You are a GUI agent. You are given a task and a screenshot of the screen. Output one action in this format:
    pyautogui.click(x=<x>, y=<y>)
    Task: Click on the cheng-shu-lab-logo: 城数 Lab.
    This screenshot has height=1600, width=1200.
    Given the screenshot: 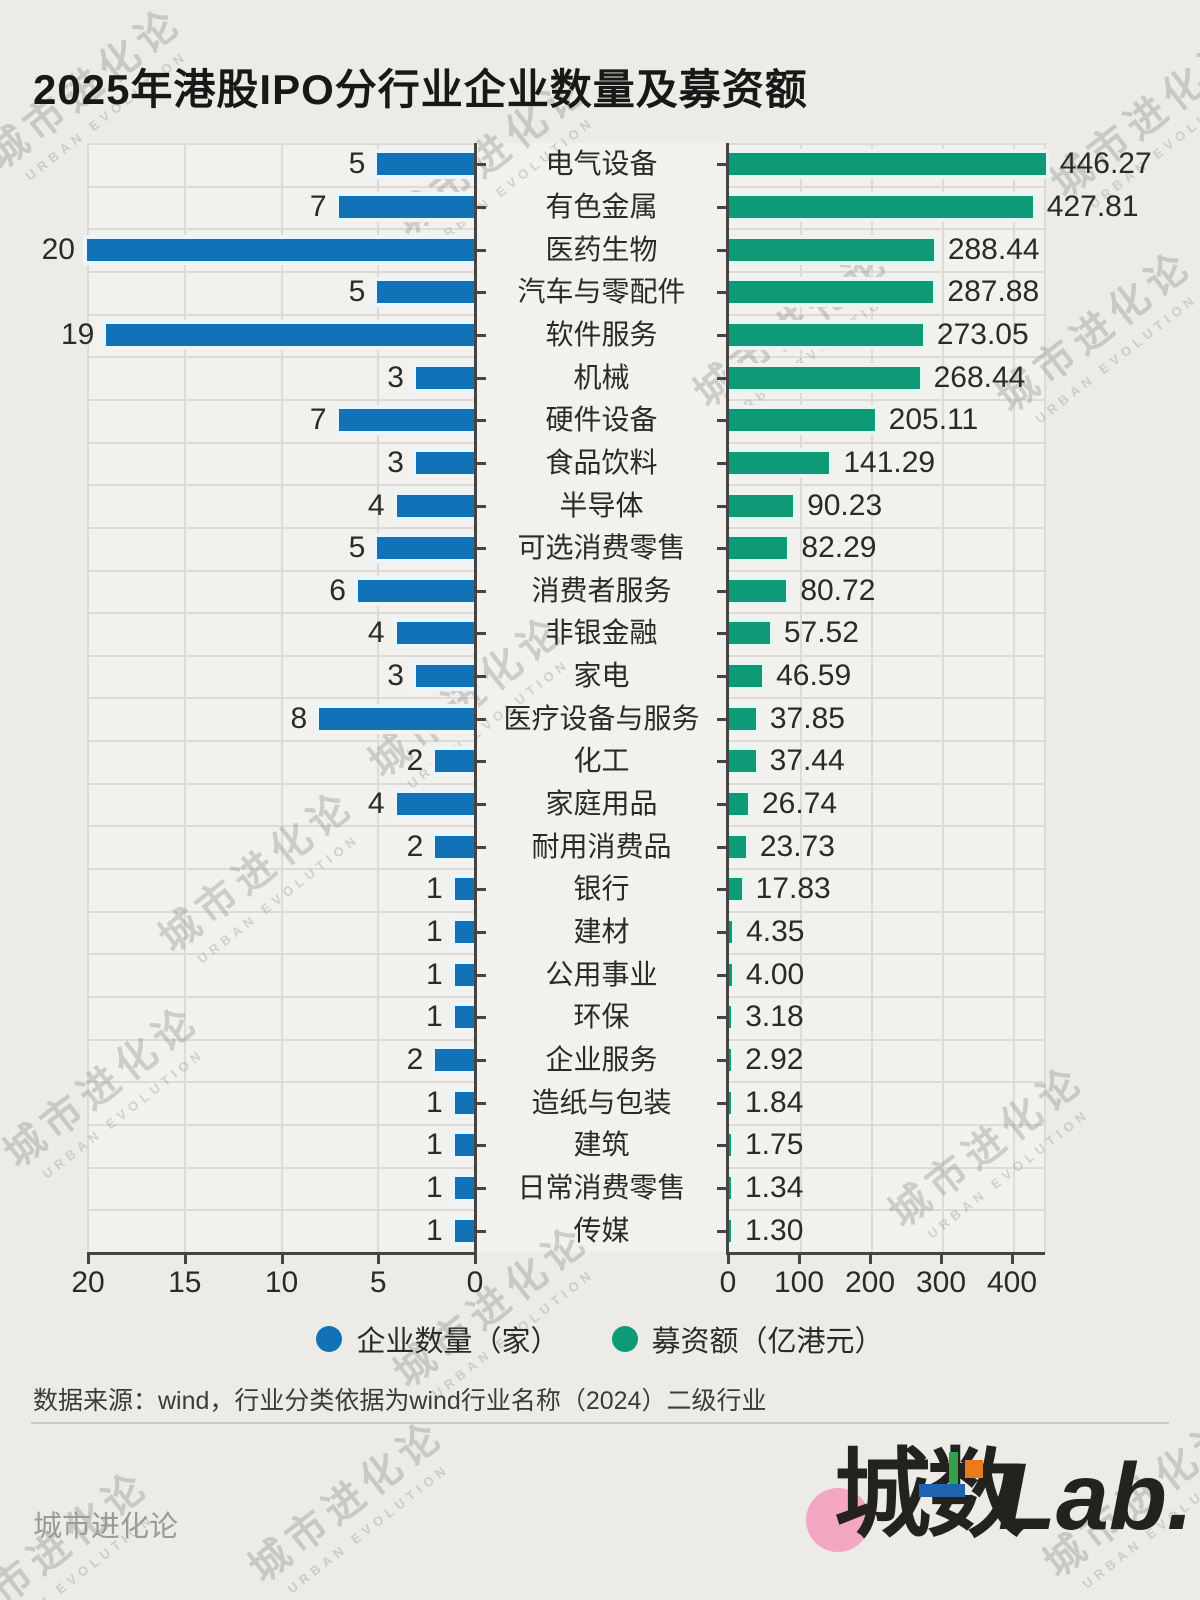 What is the action you would take?
    pyautogui.click(x=999, y=1505)
    